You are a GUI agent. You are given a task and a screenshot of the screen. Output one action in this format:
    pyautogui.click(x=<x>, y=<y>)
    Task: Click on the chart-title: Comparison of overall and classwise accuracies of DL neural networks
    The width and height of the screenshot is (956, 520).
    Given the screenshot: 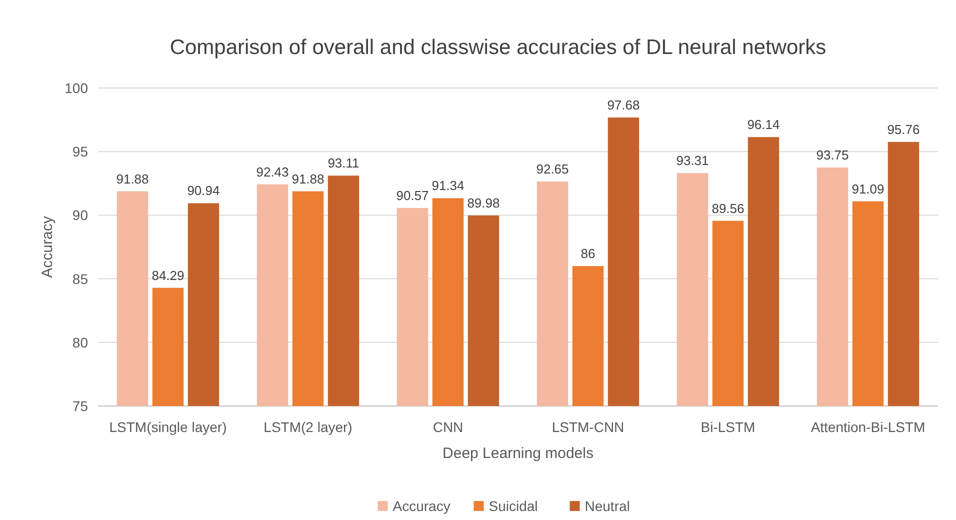 What is the action you would take?
    pyautogui.click(x=498, y=47)
    